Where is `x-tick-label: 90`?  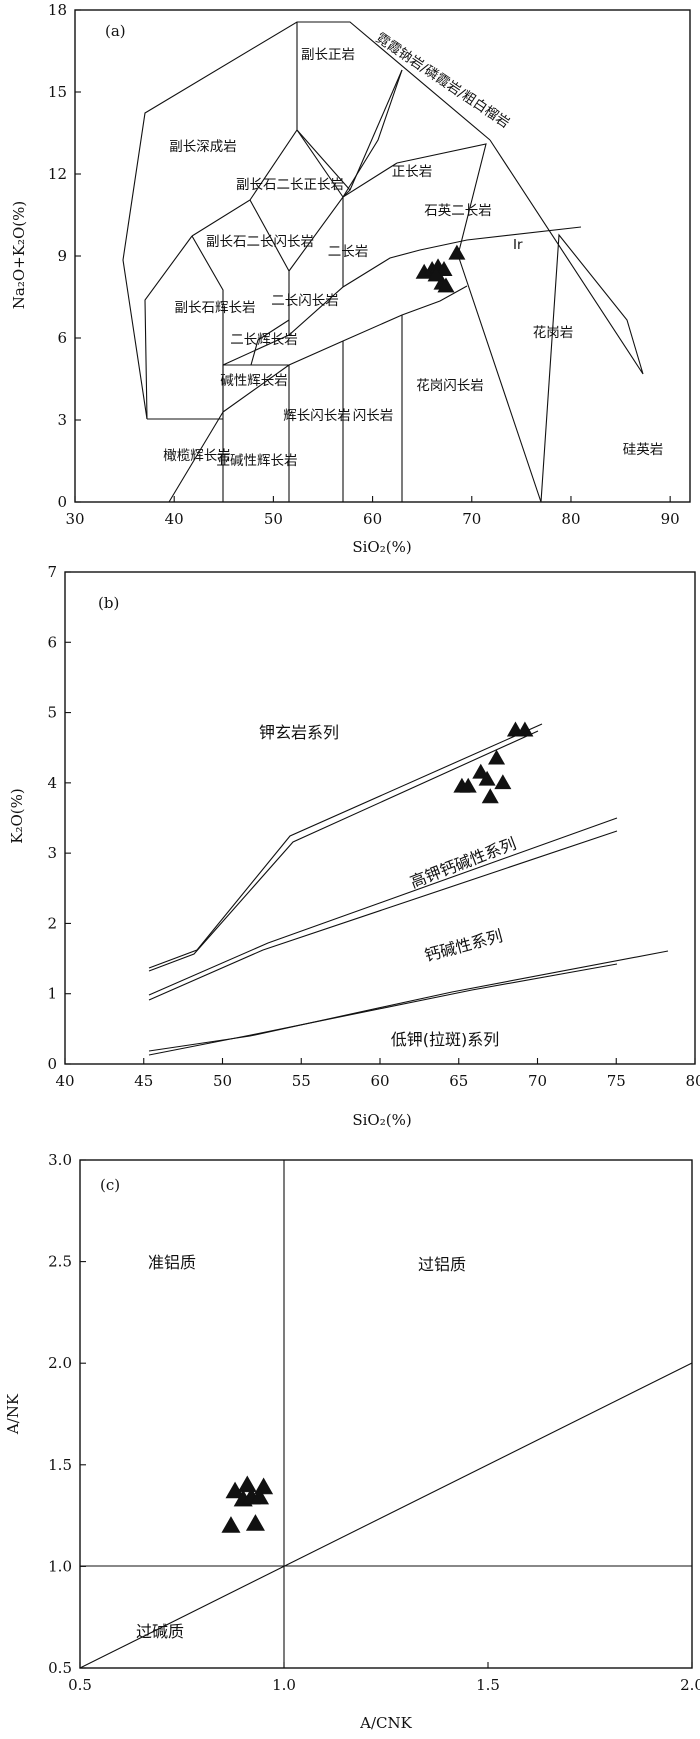
x-tick-label: 90 is located at coordinates (670, 519).